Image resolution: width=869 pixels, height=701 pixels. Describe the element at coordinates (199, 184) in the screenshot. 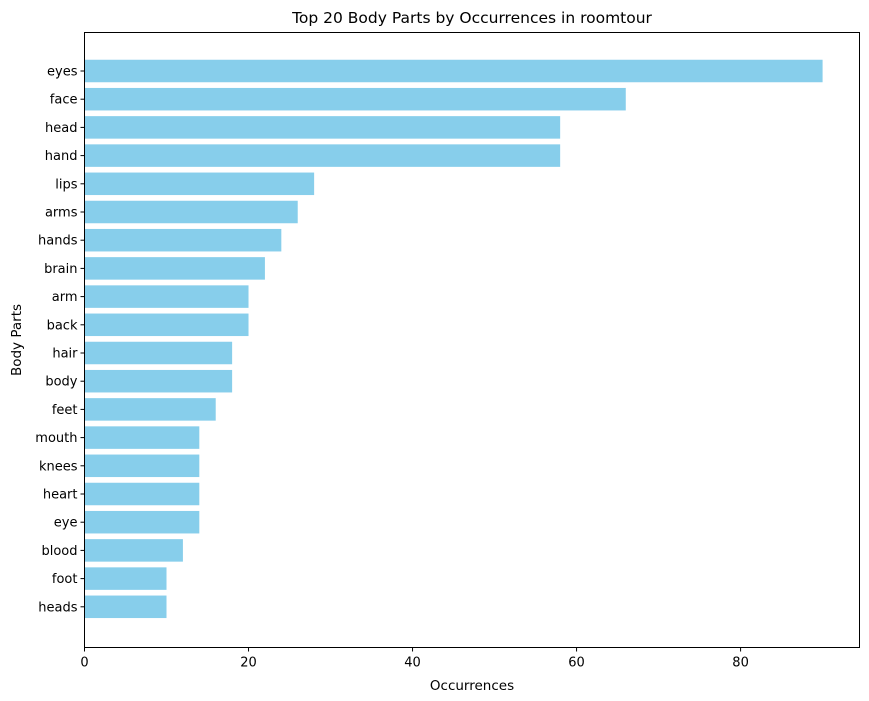

I see `bar-lips` at that location.